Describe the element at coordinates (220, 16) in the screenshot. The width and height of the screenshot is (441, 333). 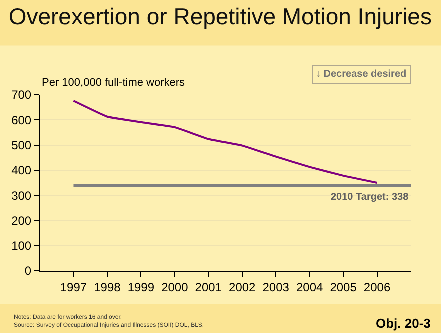
I see `chart-title: Overexertion or Repetitive Motion Injuries` at that location.